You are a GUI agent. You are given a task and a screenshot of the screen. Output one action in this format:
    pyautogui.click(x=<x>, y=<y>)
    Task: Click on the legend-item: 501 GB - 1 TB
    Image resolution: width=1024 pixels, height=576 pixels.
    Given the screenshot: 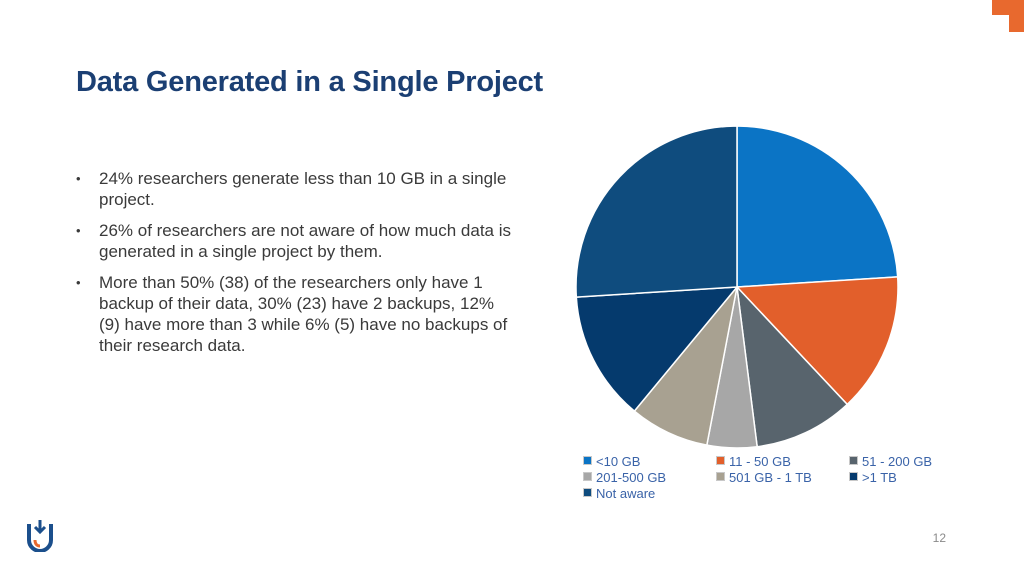 What is the action you would take?
    pyautogui.click(x=764, y=478)
    